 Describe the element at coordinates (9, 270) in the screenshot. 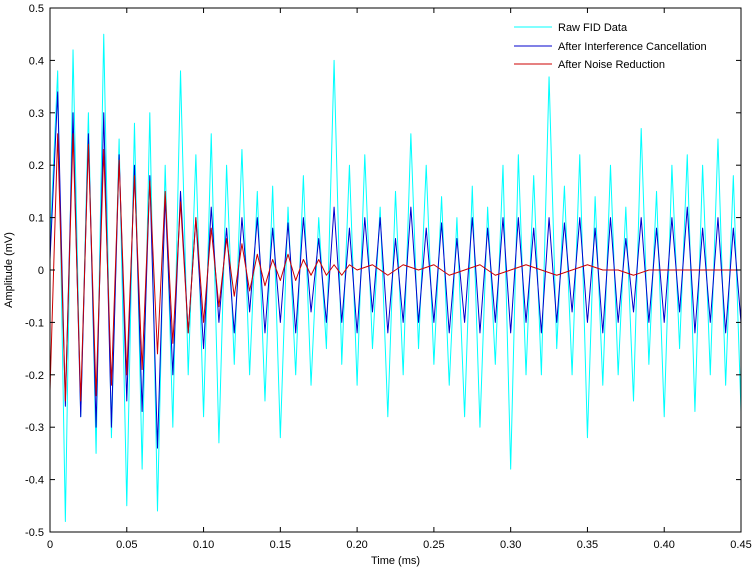

I see `y-axis-label: Amplitude (mV)` at that location.